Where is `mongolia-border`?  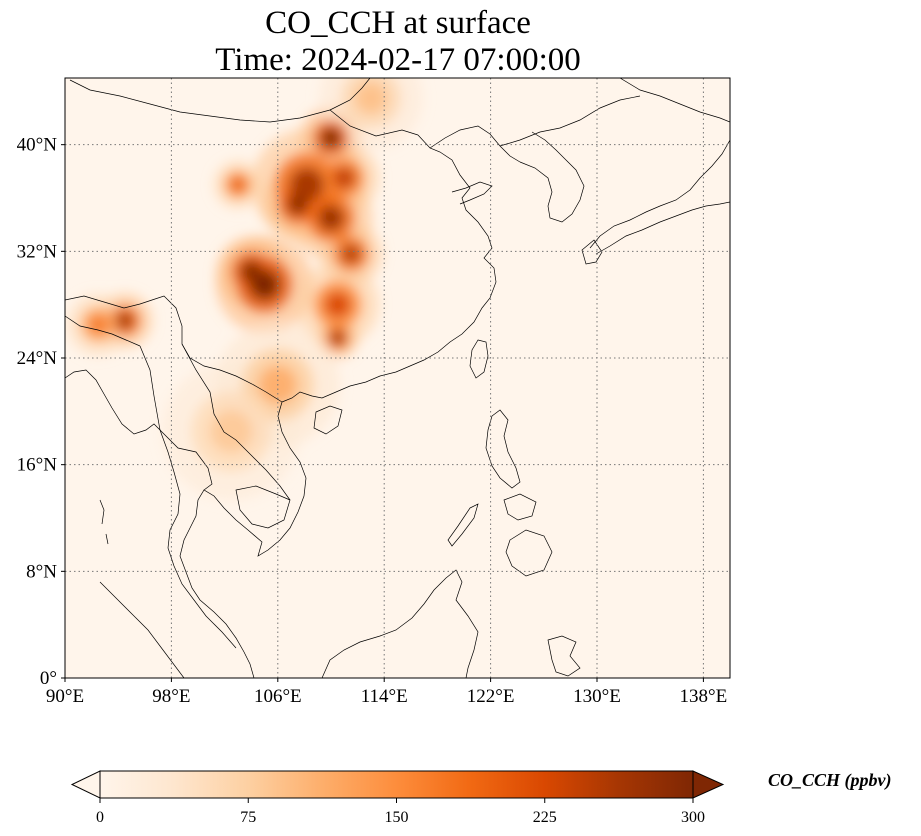
mongolia-border is located at coordinates (374, 123).